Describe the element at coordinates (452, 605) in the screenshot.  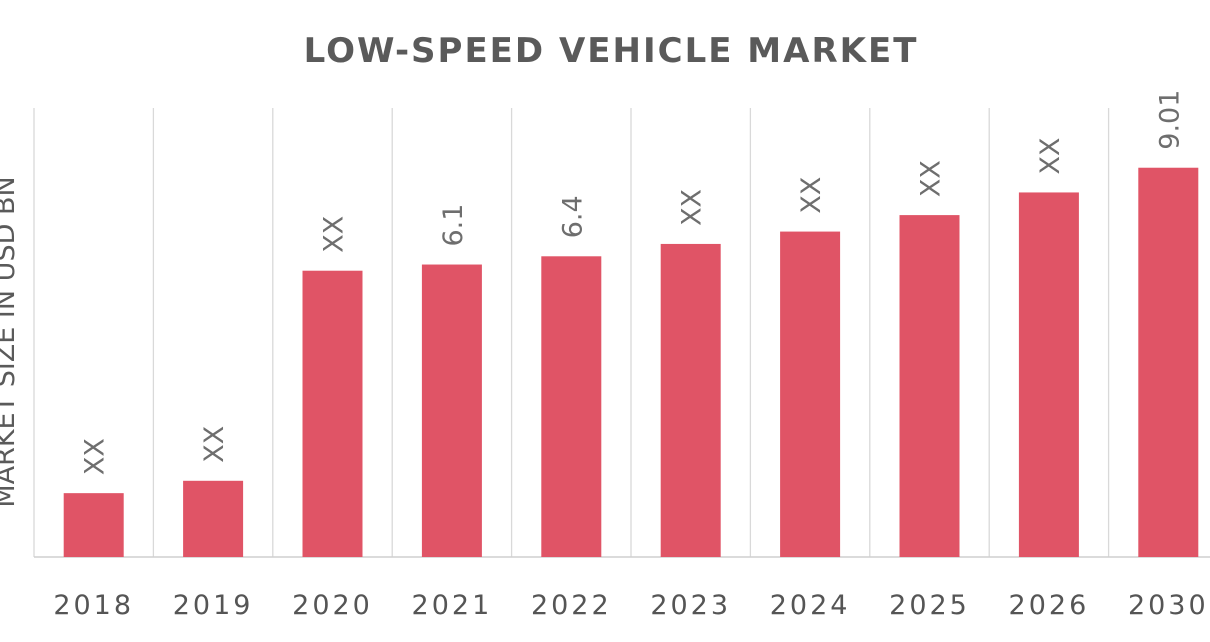
I see `x-tick-2021: 2021` at that location.